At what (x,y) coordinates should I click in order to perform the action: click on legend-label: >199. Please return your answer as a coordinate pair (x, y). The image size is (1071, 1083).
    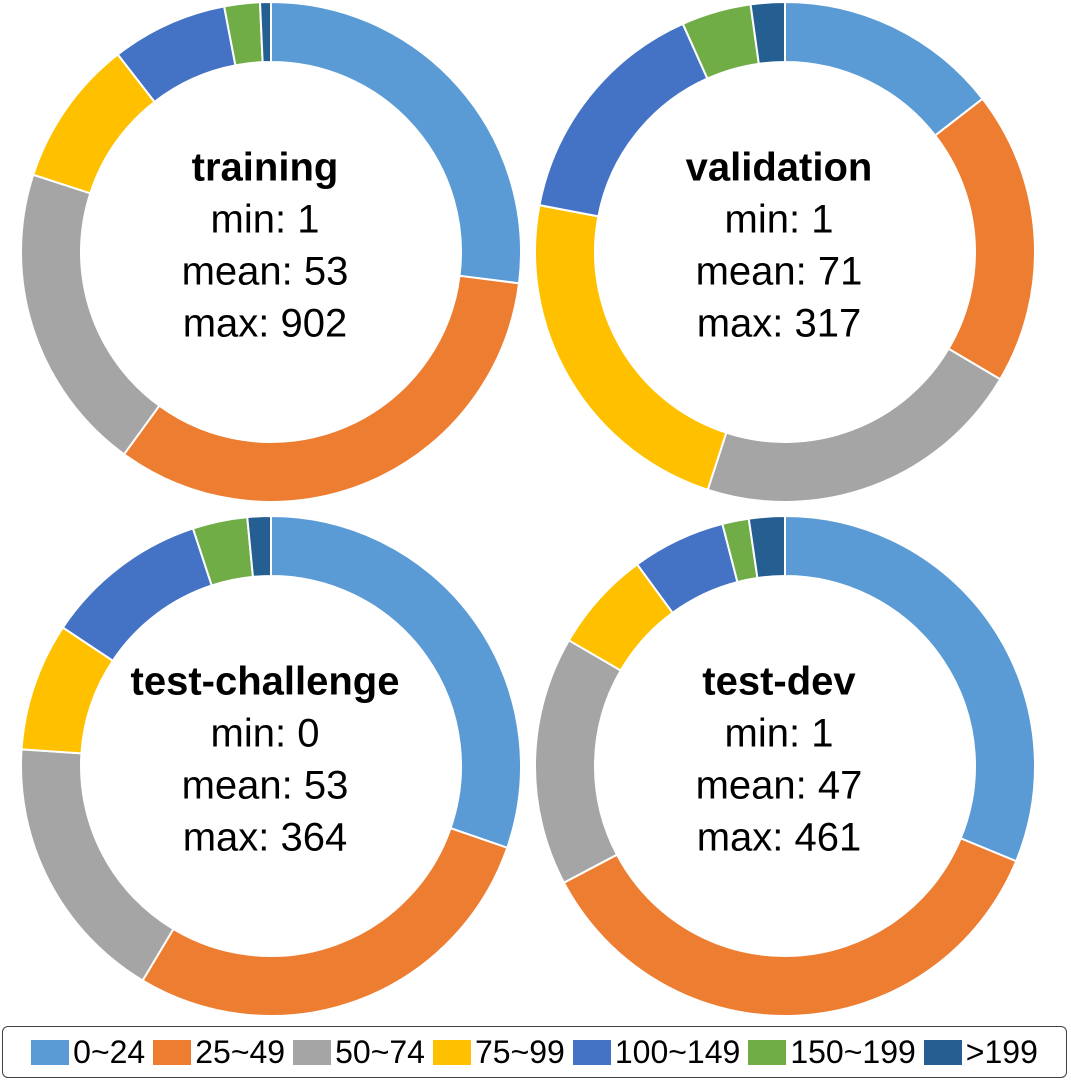
    Looking at the image, I should click on (1001, 1051).